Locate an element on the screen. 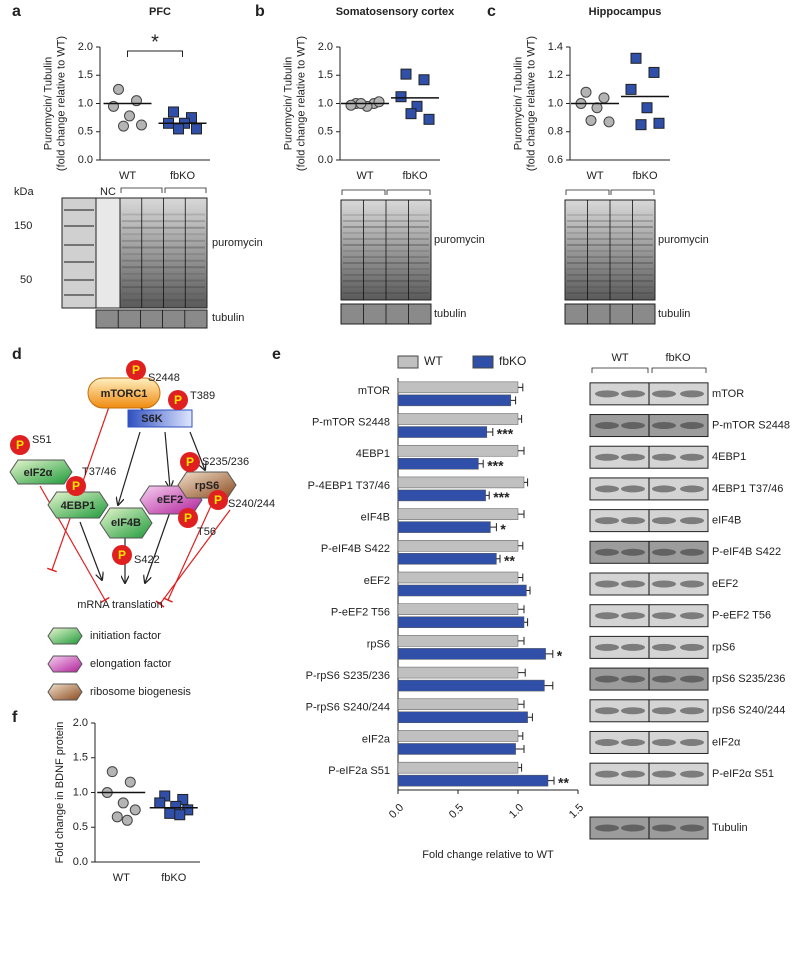 Image resolution: width=800 pixels, height=953 pixels. y-tick-label: 1.2 is located at coordinates (555, 75).